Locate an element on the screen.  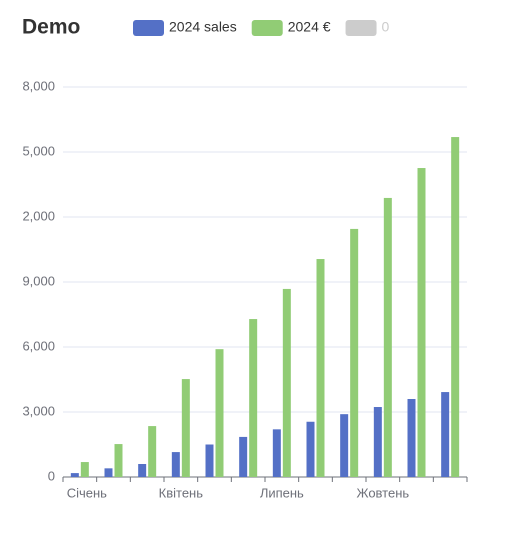
y-tick-label: 3,000 is located at coordinates (38, 410).